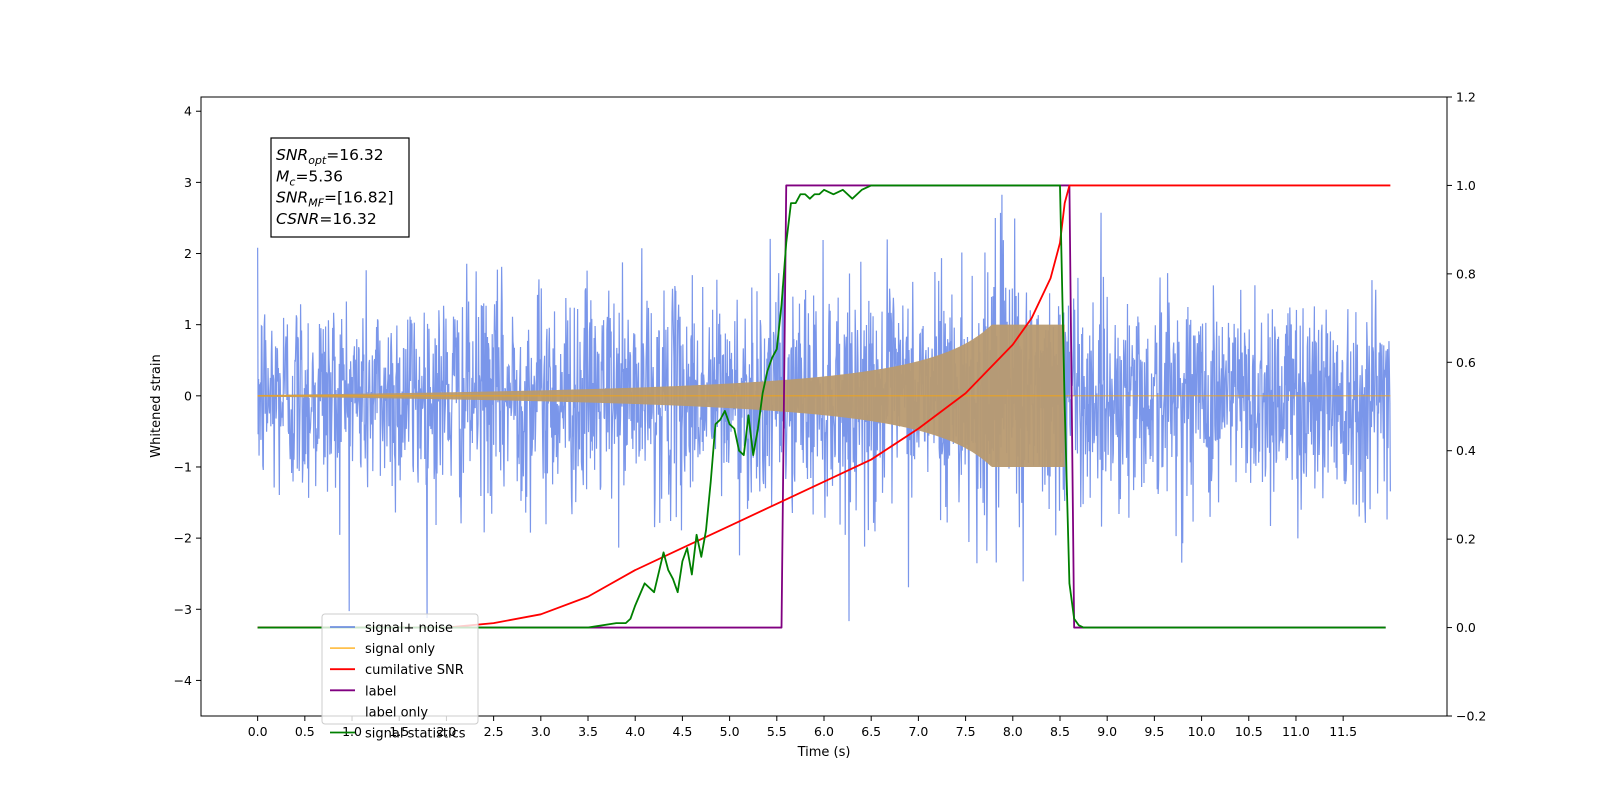 The height and width of the screenshot is (800, 1600). What do you see at coordinates (541, 731) in the screenshot?
I see `x-tick-label: 3.0` at bounding box center [541, 731].